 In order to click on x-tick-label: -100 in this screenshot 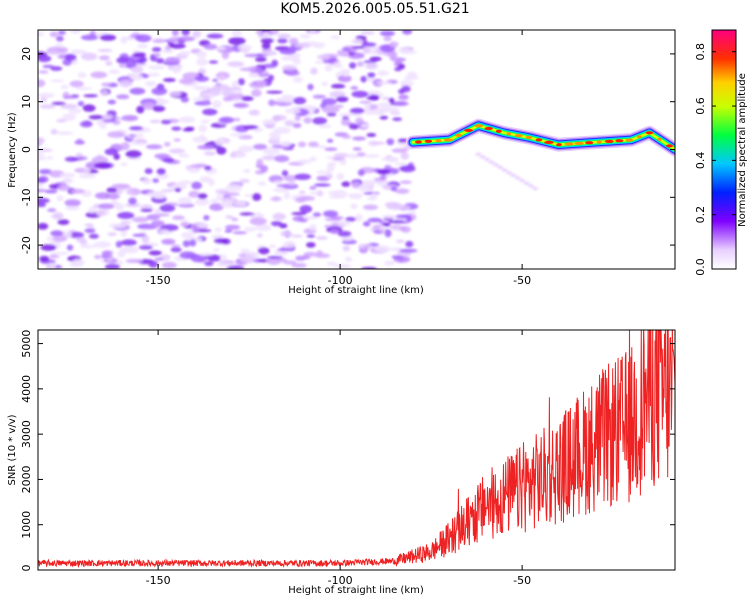, I will do `click(340, 280)`.